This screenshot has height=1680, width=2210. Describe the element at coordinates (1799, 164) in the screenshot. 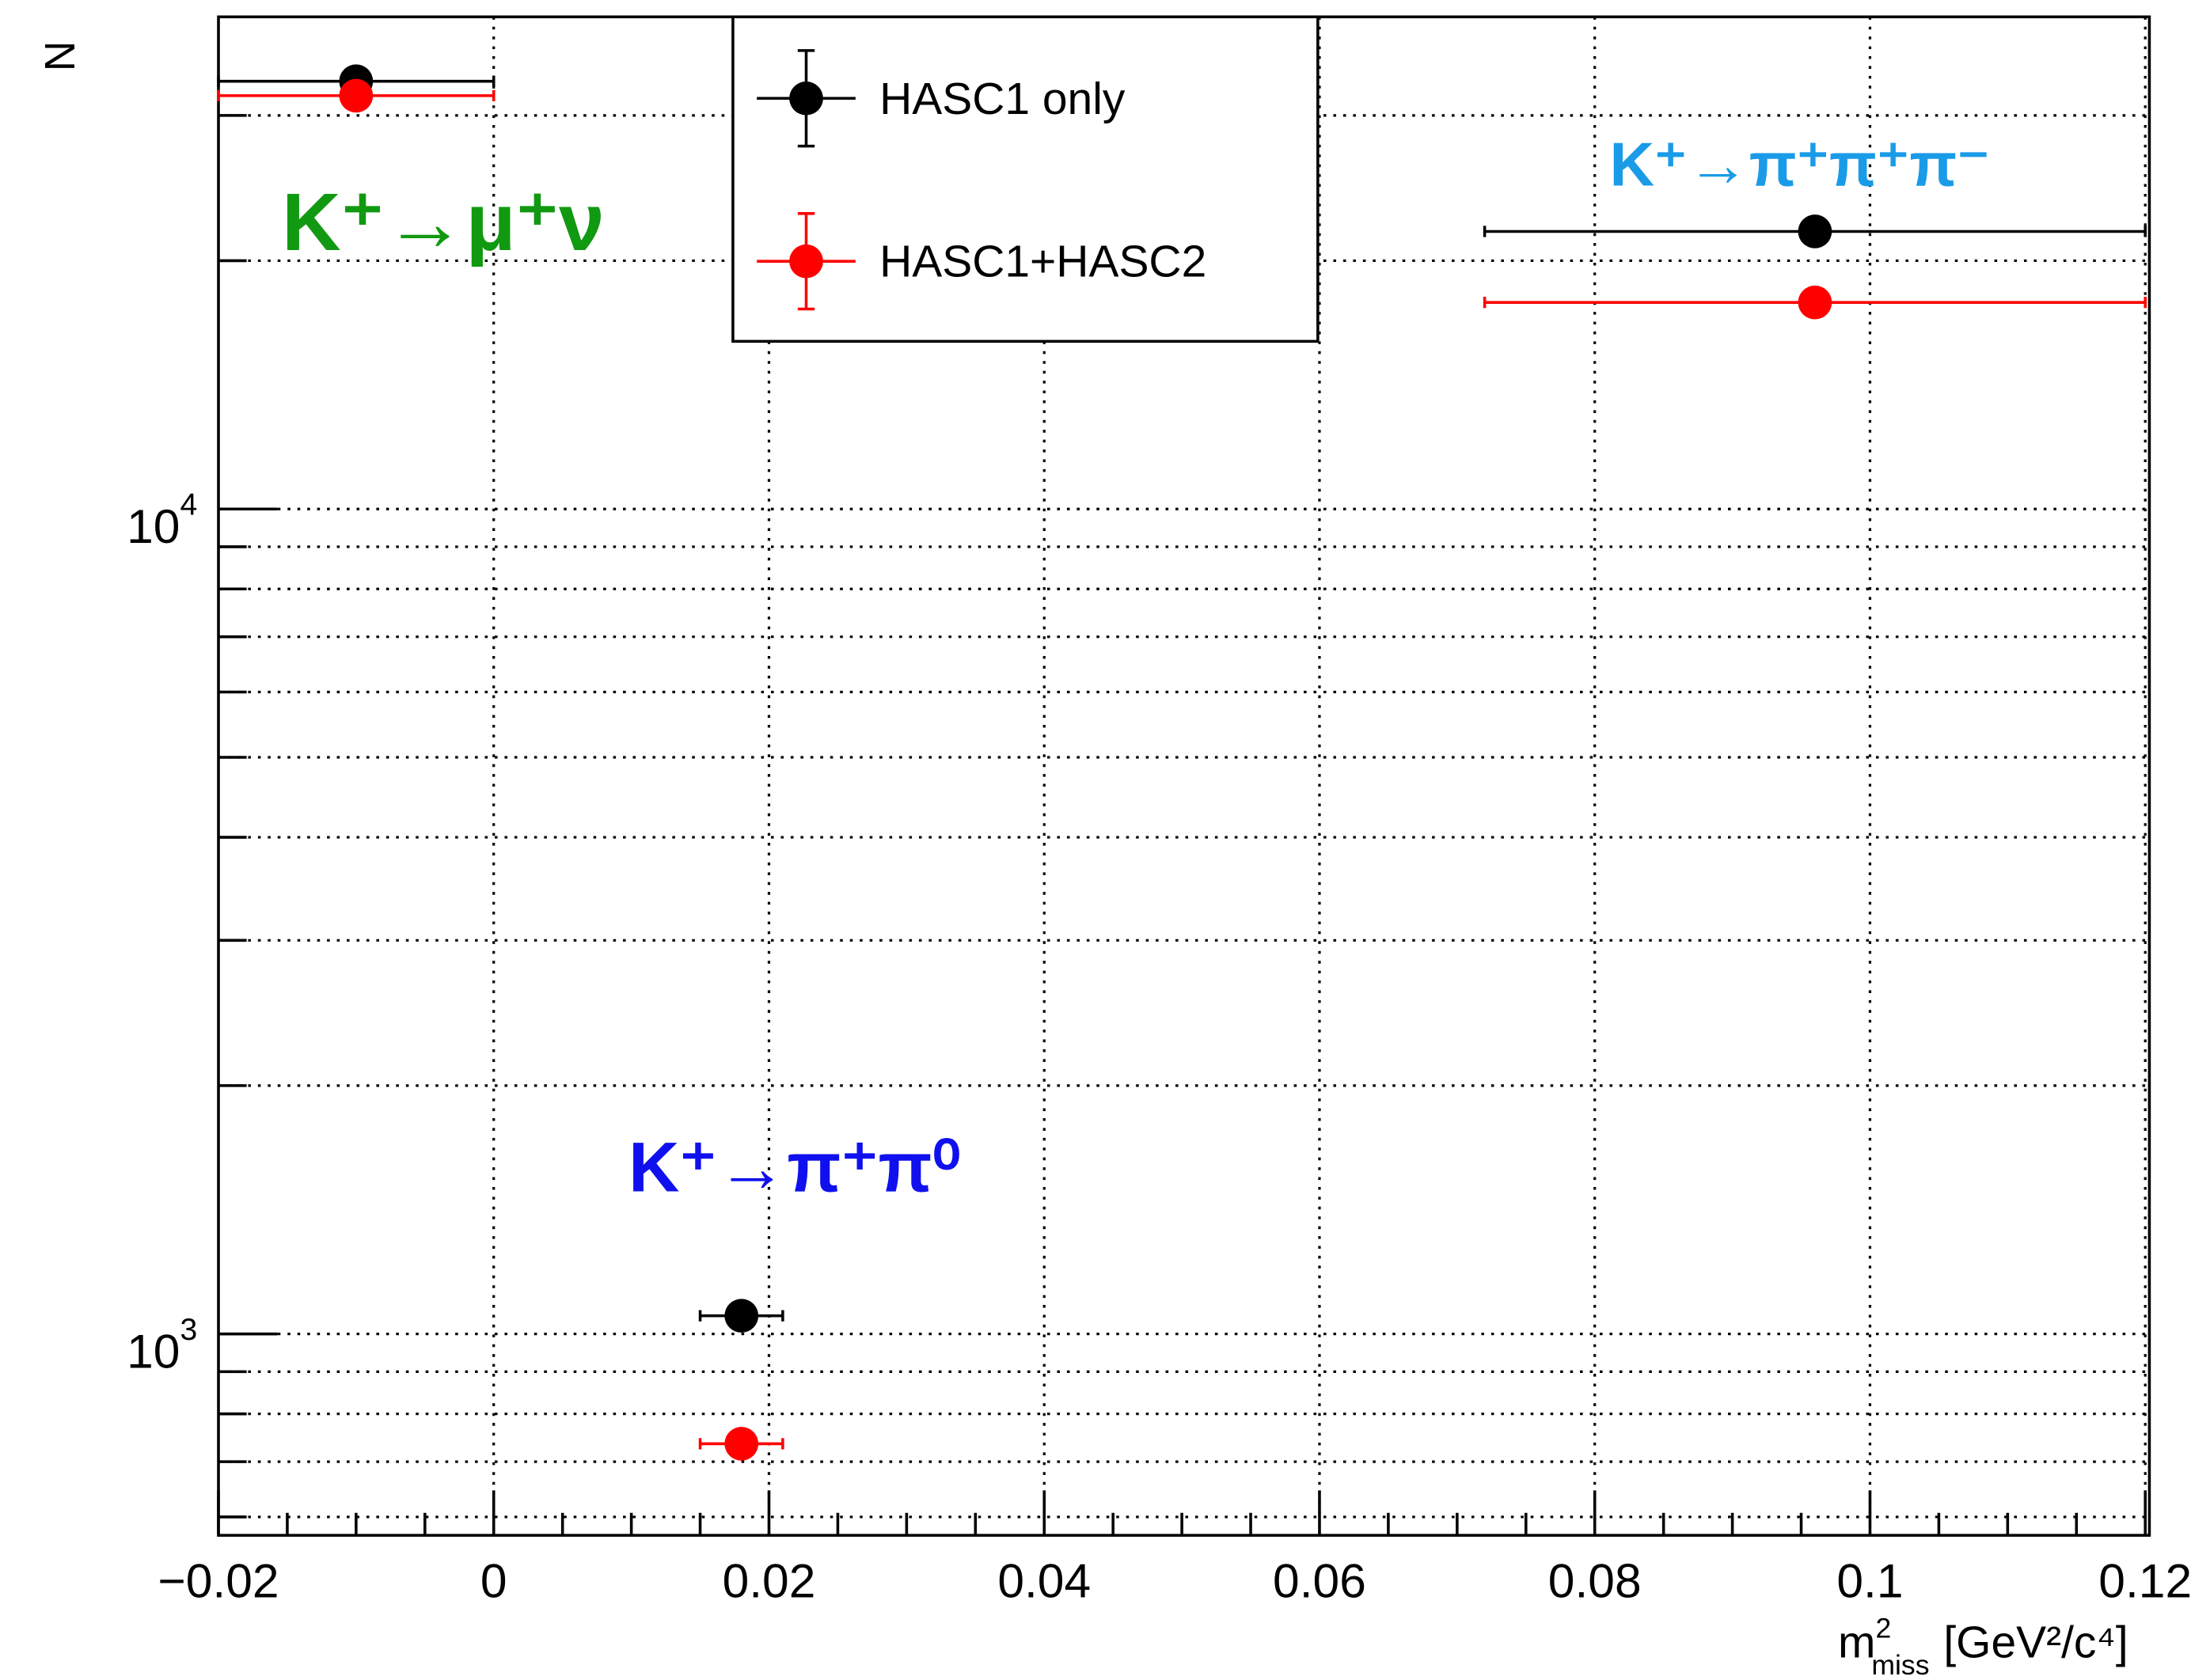

I see `annotation: K⁺→π⁺π⁺π⁻` at that location.